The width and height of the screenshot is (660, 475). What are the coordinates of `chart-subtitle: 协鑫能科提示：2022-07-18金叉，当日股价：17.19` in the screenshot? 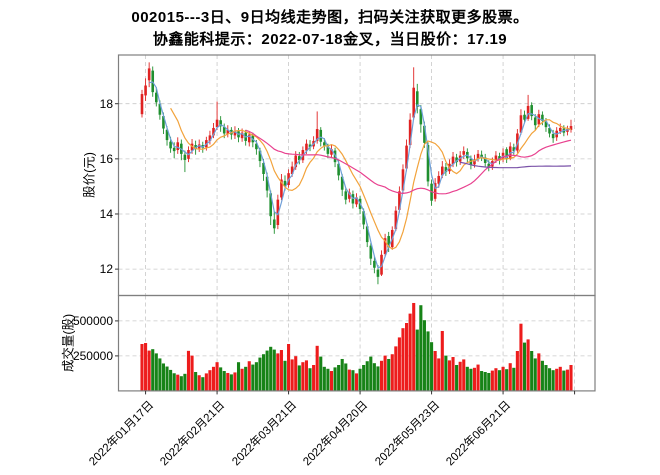 It's located at (330, 39).